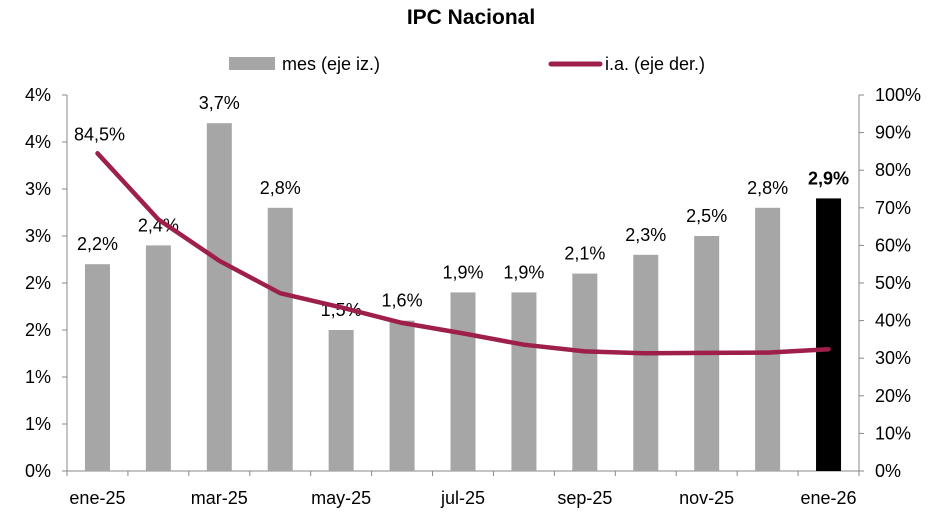  What do you see at coordinates (219, 103) in the screenshot?
I see `bar-label-mar-25: 3,7%` at bounding box center [219, 103].